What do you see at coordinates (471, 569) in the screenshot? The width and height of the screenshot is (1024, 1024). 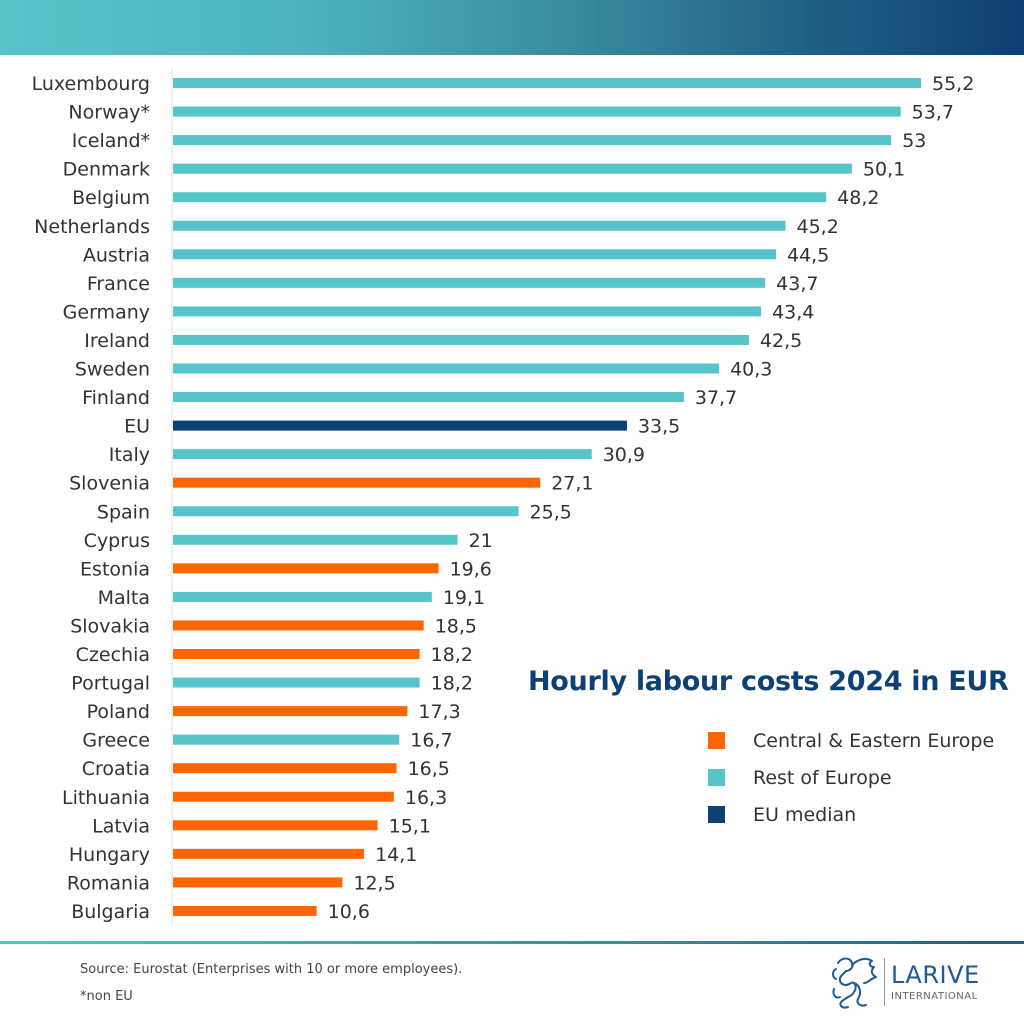 I see `value-label: 19,6` at bounding box center [471, 569].